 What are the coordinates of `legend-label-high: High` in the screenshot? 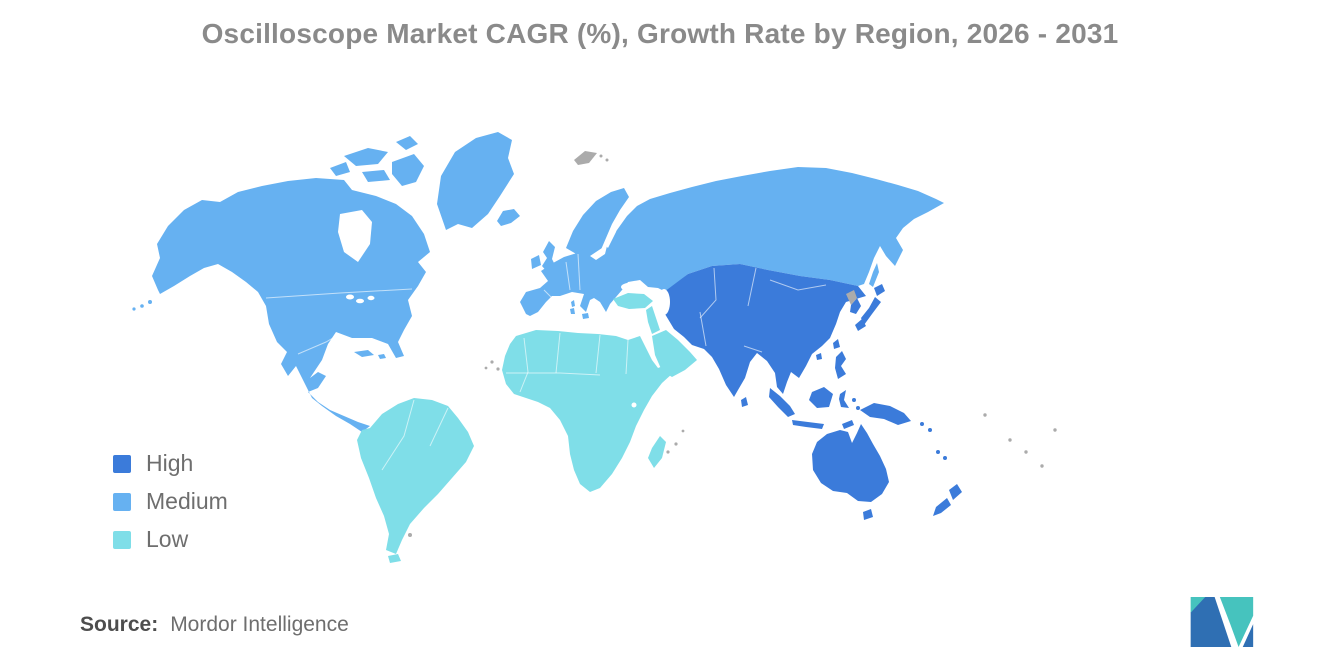 It's located at (170, 463).